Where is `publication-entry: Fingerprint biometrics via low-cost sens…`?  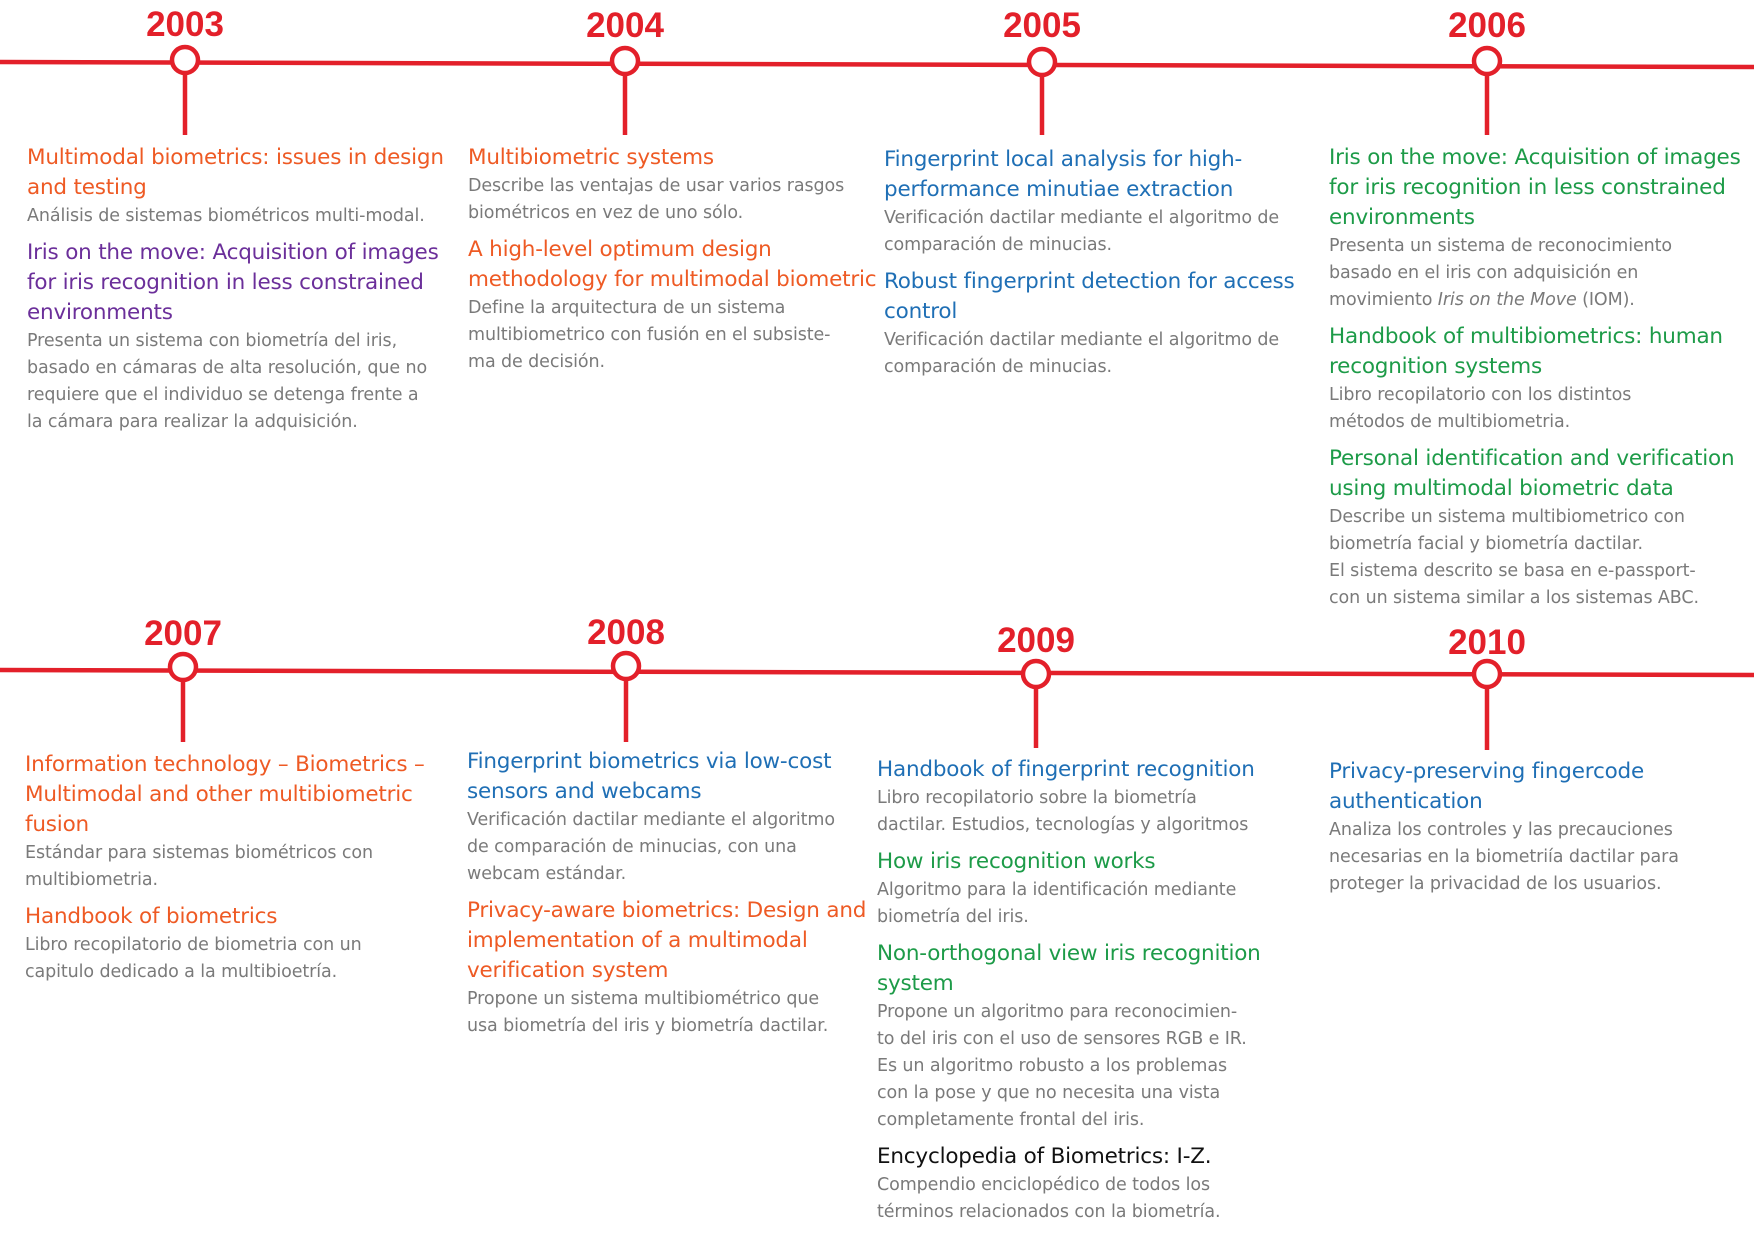
publication-entry: Fingerprint biometrics via low-cost sens… is located at coordinates (682, 817).